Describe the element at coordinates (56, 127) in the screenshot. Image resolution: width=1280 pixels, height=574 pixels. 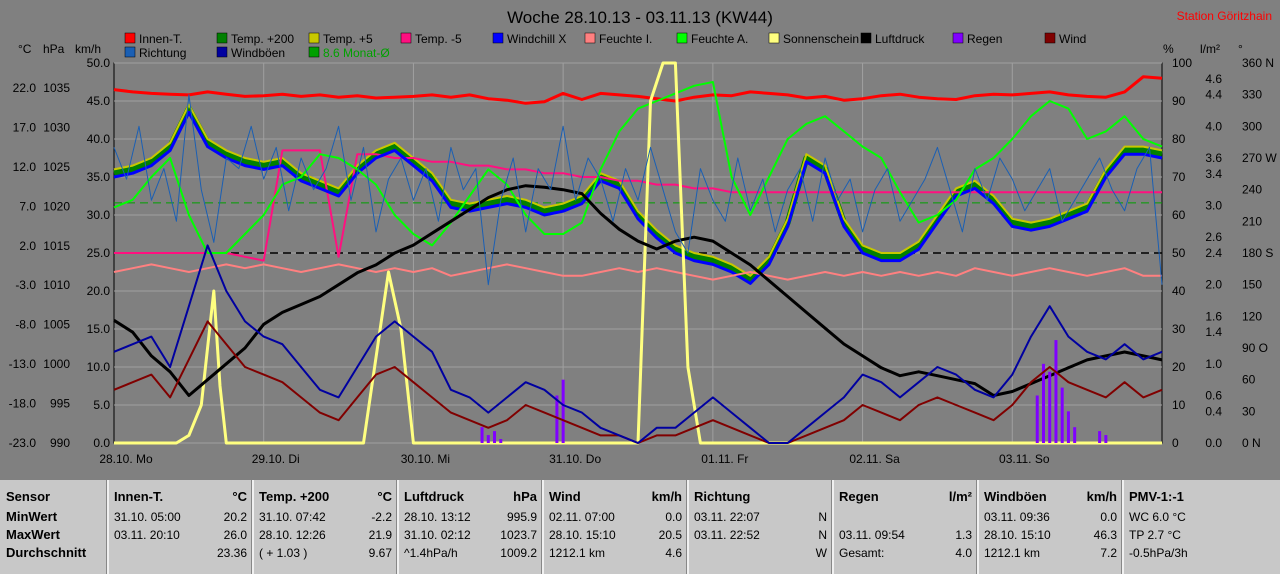
I see `hpa-tick-label: 1030` at that location.